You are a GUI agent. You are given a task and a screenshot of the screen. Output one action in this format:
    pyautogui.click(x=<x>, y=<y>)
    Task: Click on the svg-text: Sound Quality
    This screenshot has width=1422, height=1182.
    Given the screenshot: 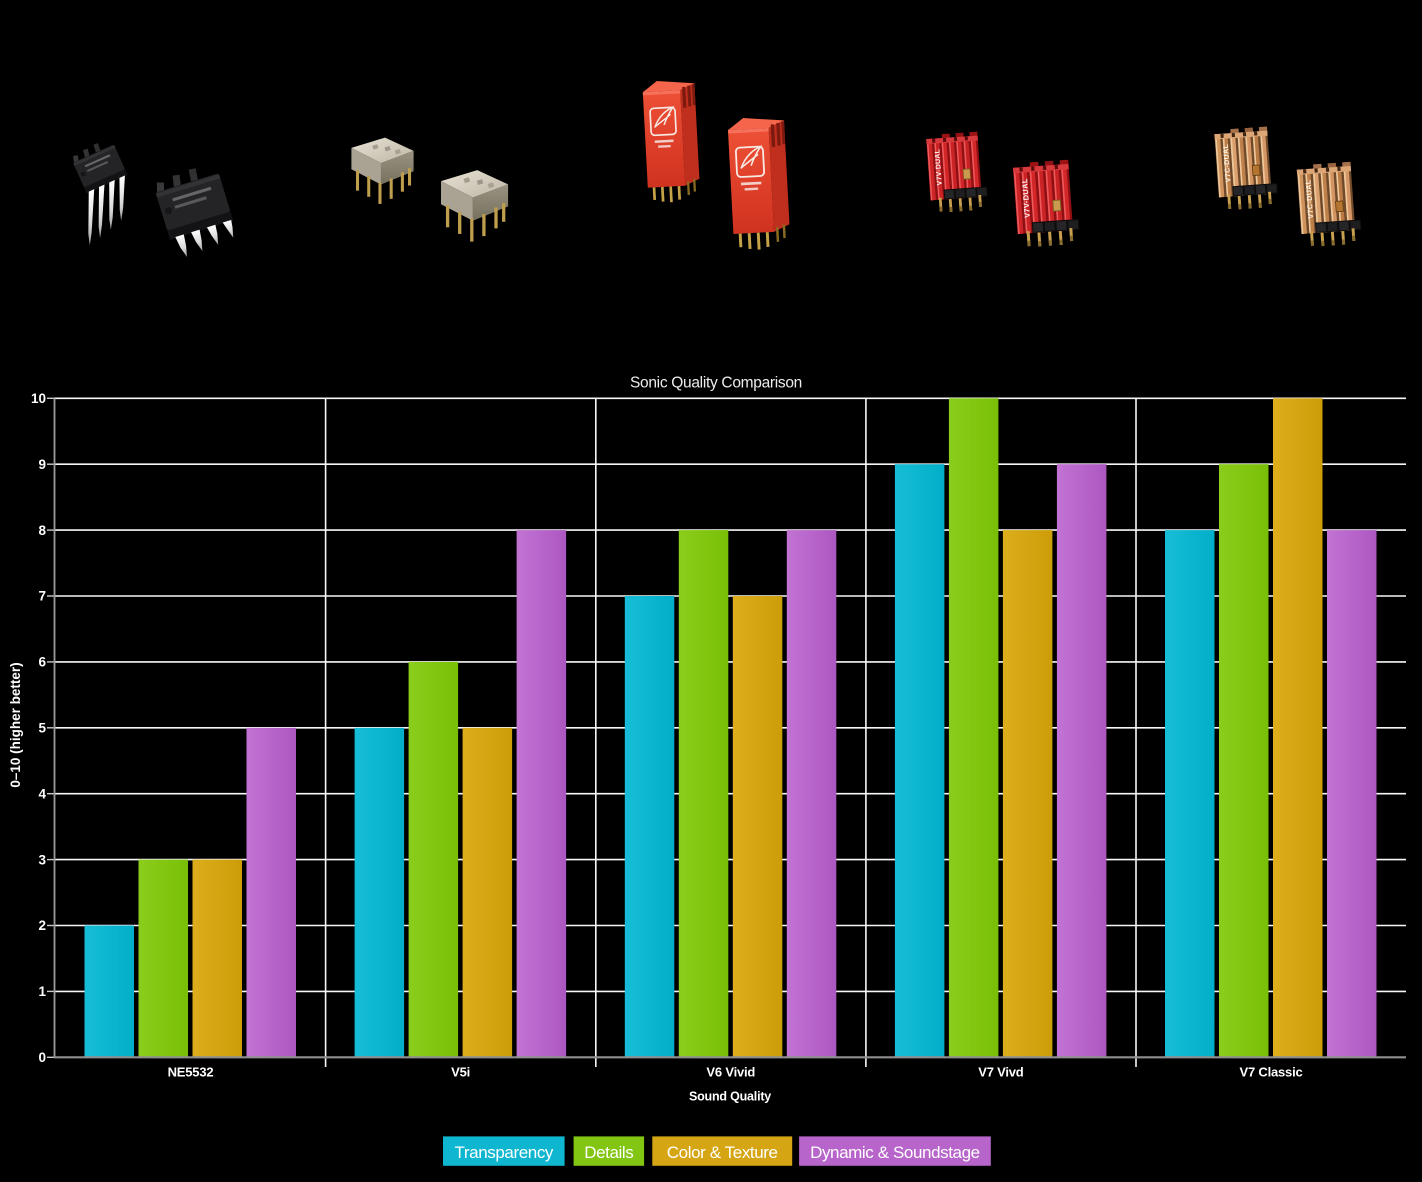 What is the action you would take?
    pyautogui.click(x=730, y=1097)
    